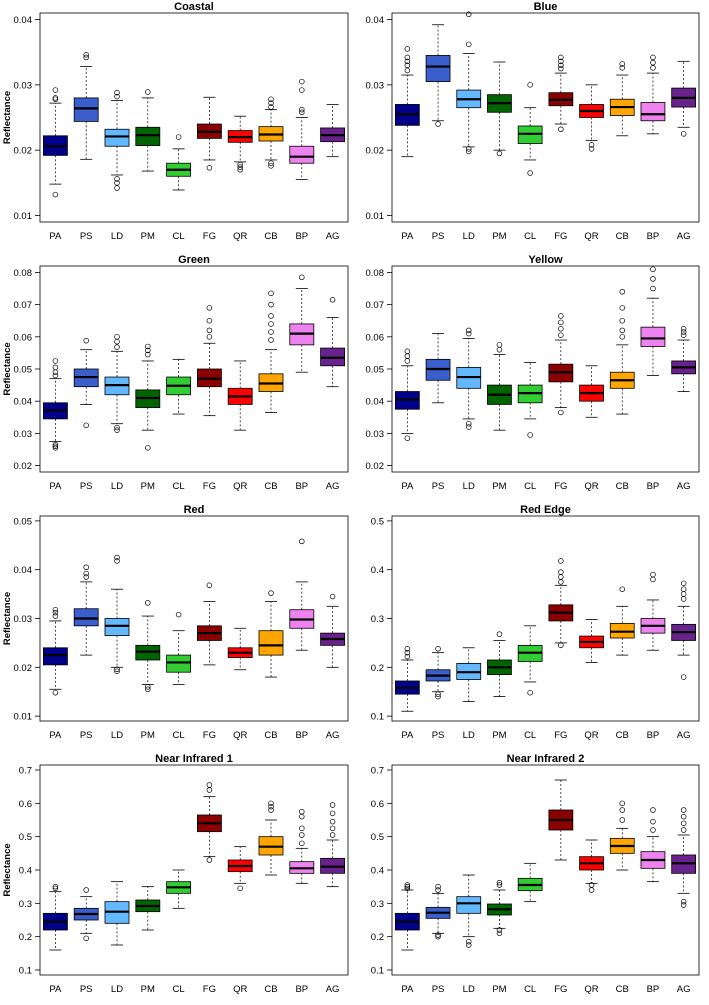 The image size is (709, 1005). Describe the element at coordinates (377, 904) in the screenshot. I see `y-tick-label: 0.3` at that location.